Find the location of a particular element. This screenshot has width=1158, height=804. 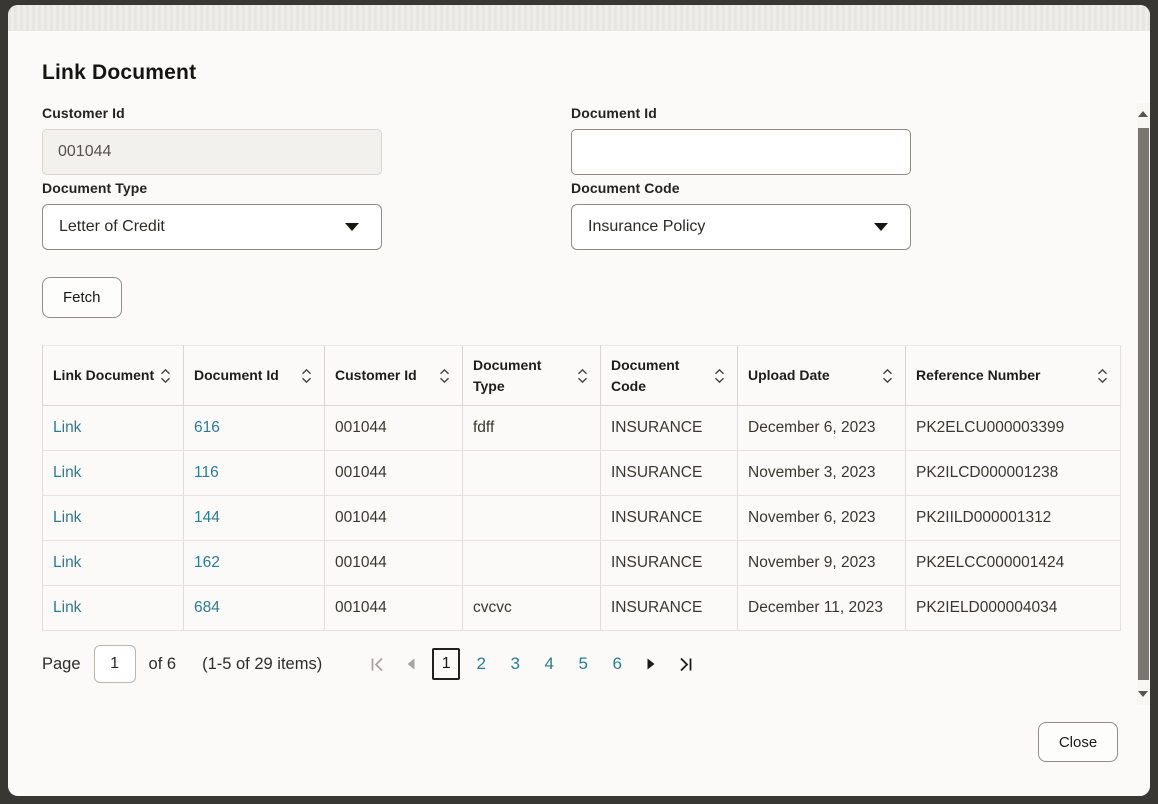

document-id-link: 616 is located at coordinates (207, 427).